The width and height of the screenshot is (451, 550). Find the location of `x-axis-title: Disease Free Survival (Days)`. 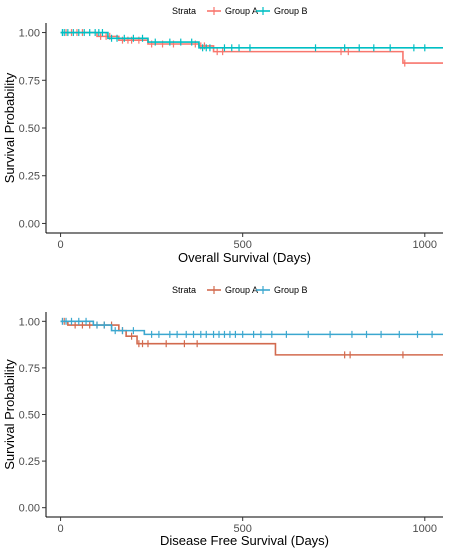

x-axis-title: Disease Free Survival (Days) is located at coordinates (244, 540).